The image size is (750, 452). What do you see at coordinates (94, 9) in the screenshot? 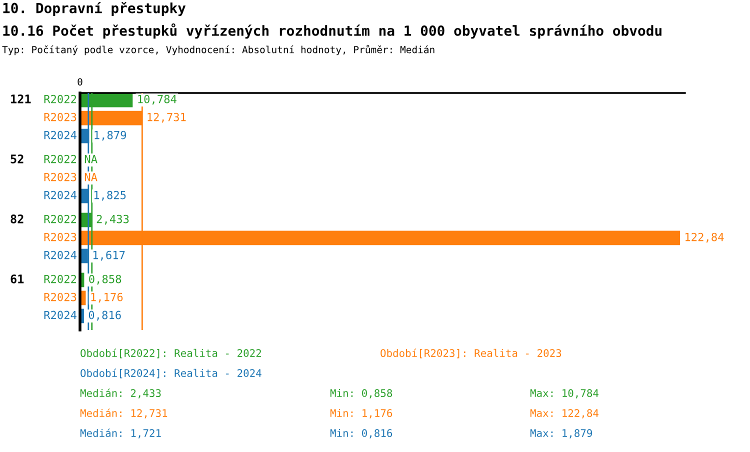
I see `chart-title: 10. Dopravní přestupky` at bounding box center [94, 9].